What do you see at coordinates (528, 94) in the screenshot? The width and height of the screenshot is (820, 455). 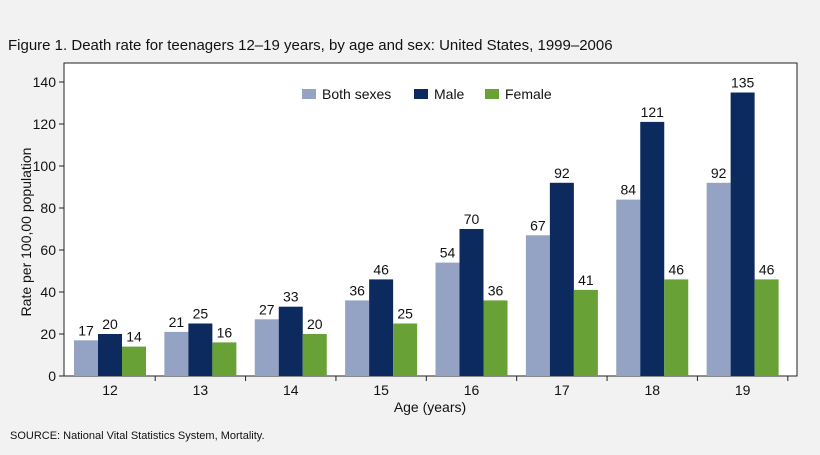 I see `legend-label: Female` at bounding box center [528, 94].